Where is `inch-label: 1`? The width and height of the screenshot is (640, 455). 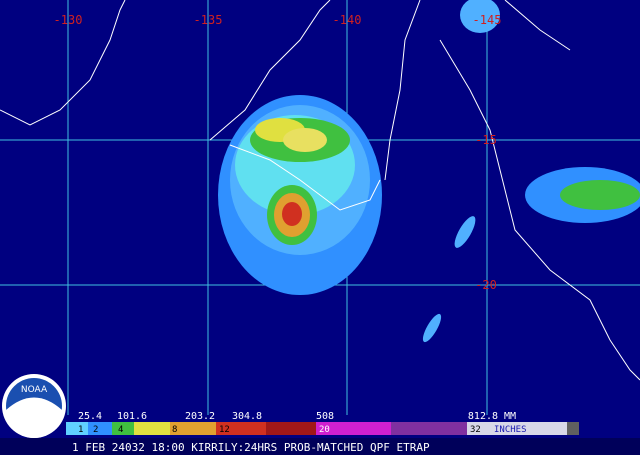 inch-label: 1 is located at coordinates (80, 430).